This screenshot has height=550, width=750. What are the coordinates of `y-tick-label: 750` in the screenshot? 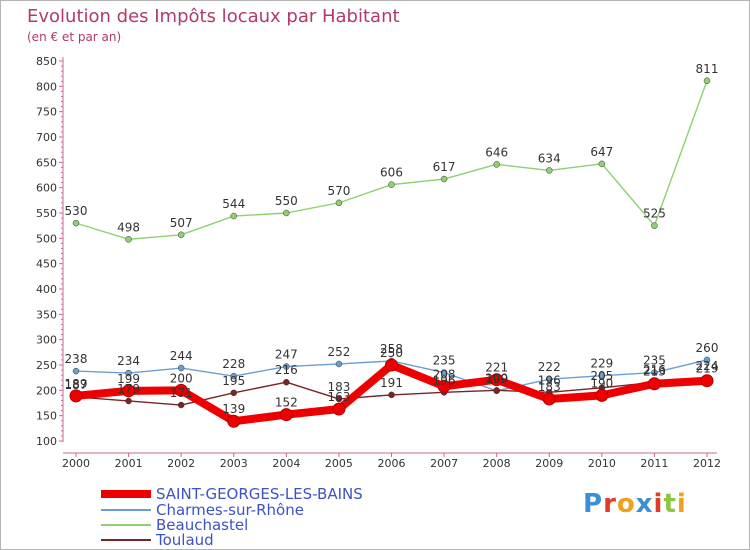 It's located at (46, 112).